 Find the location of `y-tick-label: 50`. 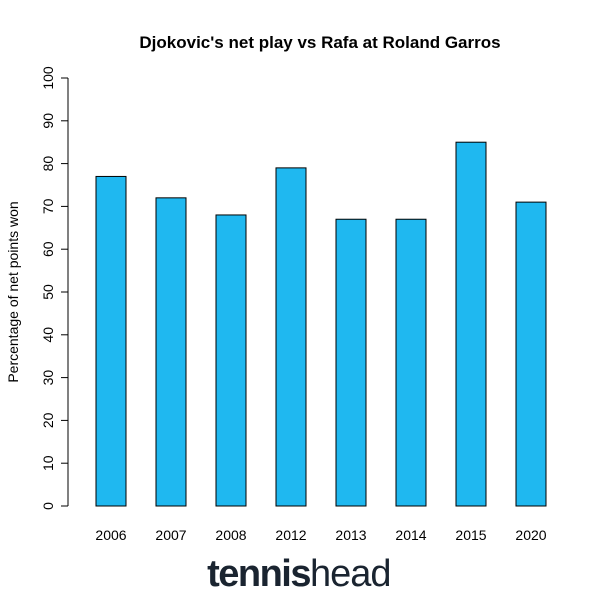

y-tick-label: 50 is located at coordinates (48, 292).